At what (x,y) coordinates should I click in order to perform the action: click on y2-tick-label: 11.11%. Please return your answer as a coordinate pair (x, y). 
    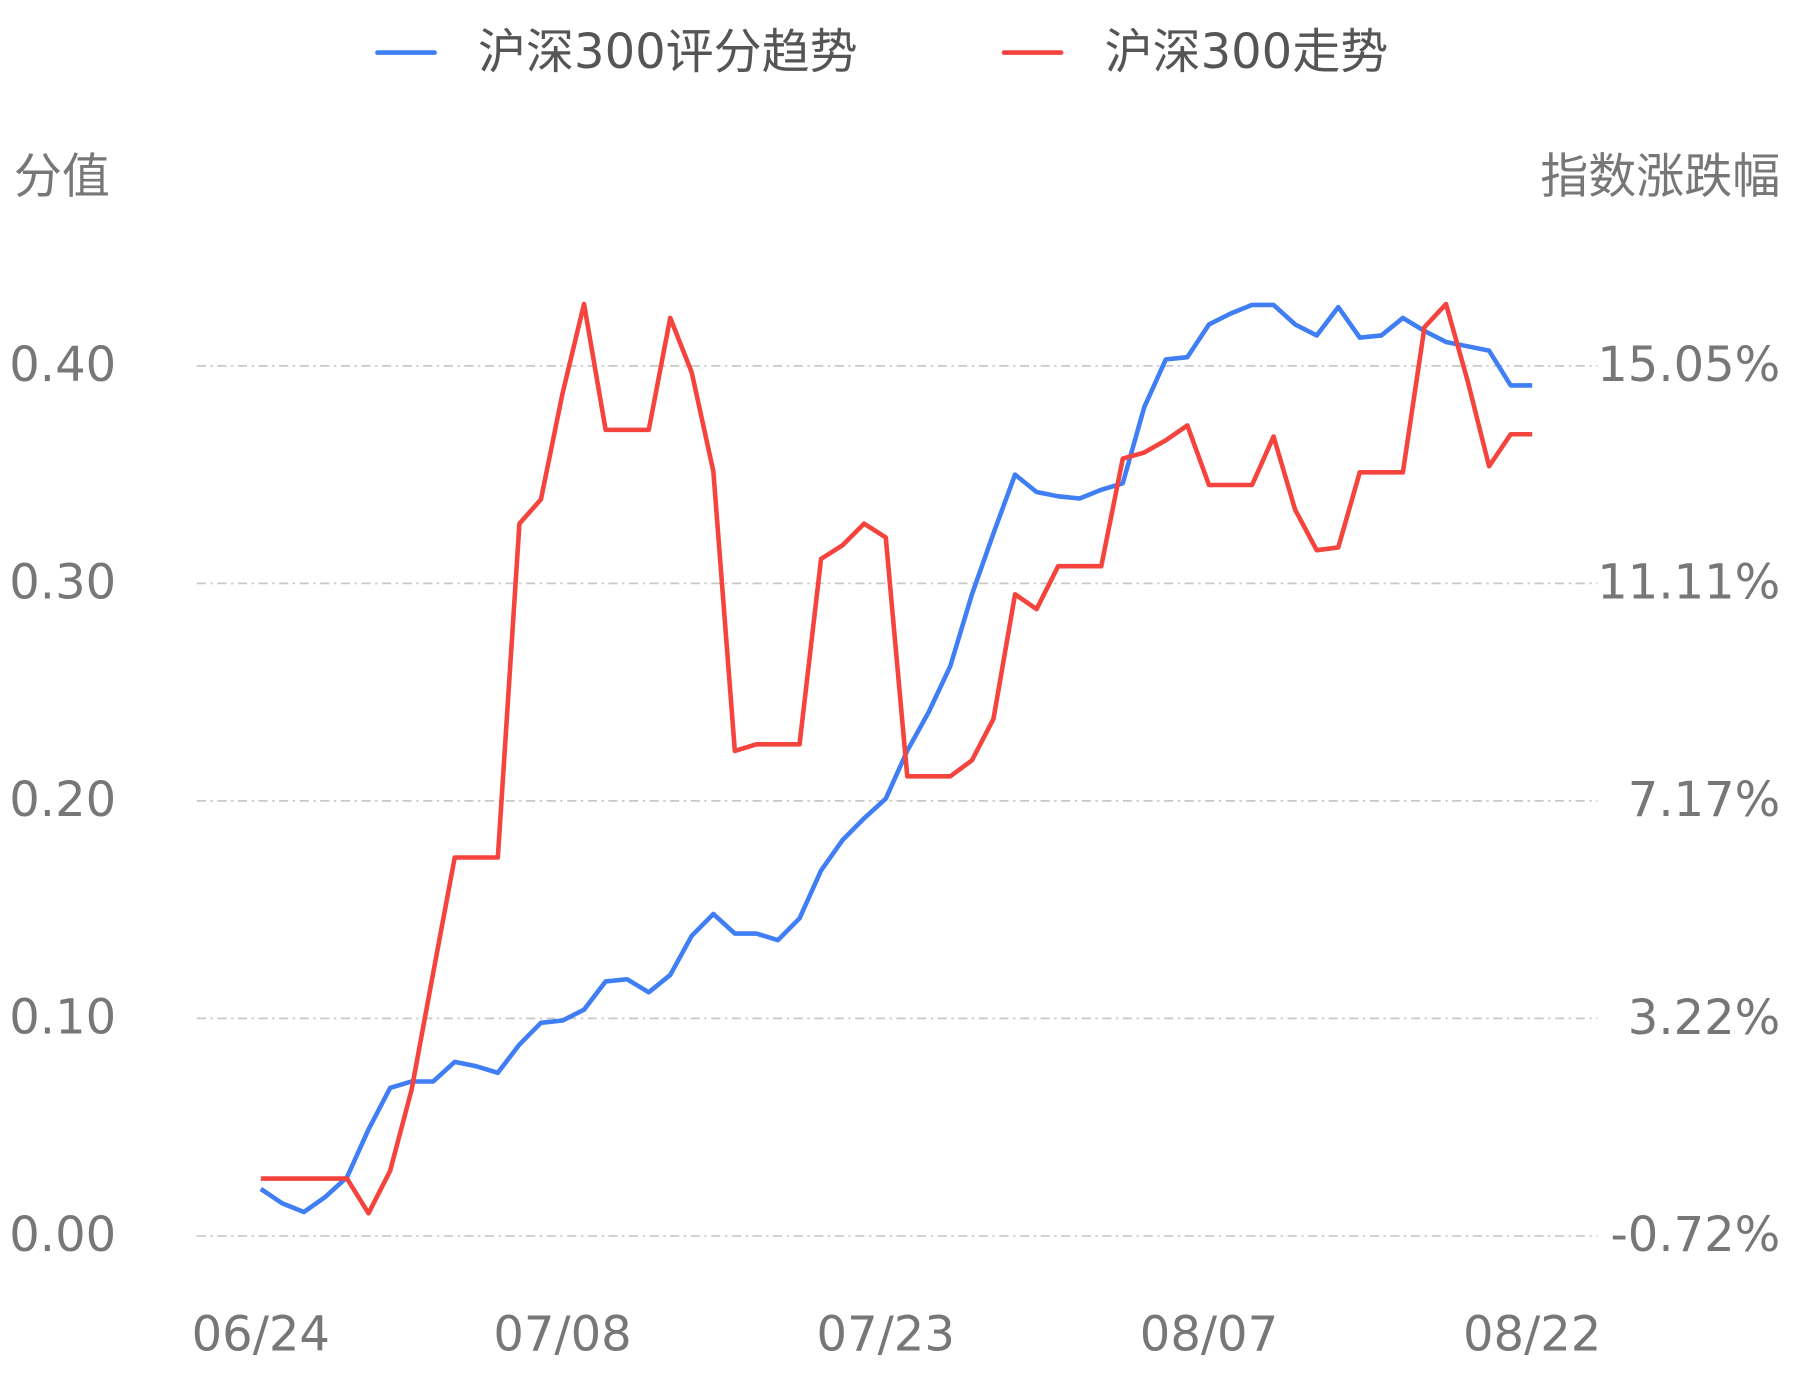
    Looking at the image, I should click on (1688, 583).